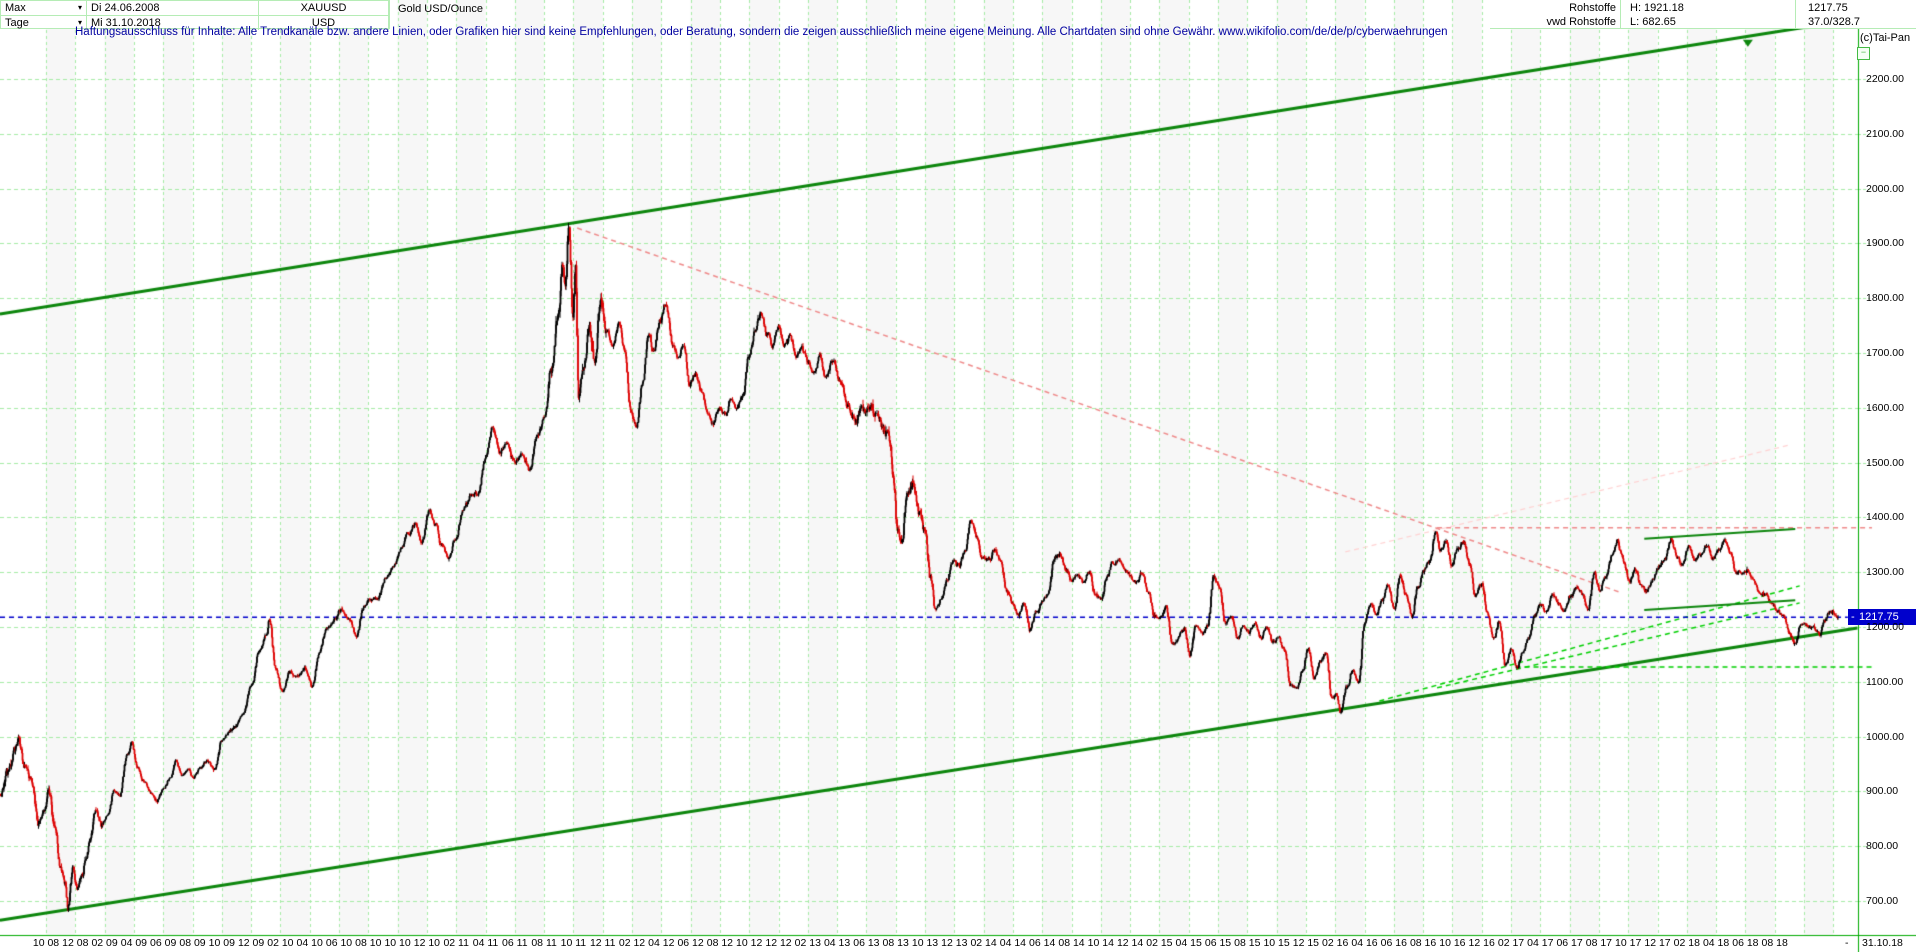 Image resolution: width=1916 pixels, height=952 pixels. Describe the element at coordinates (324, 23) in the screenshot. I see `currency-label: USD` at that location.